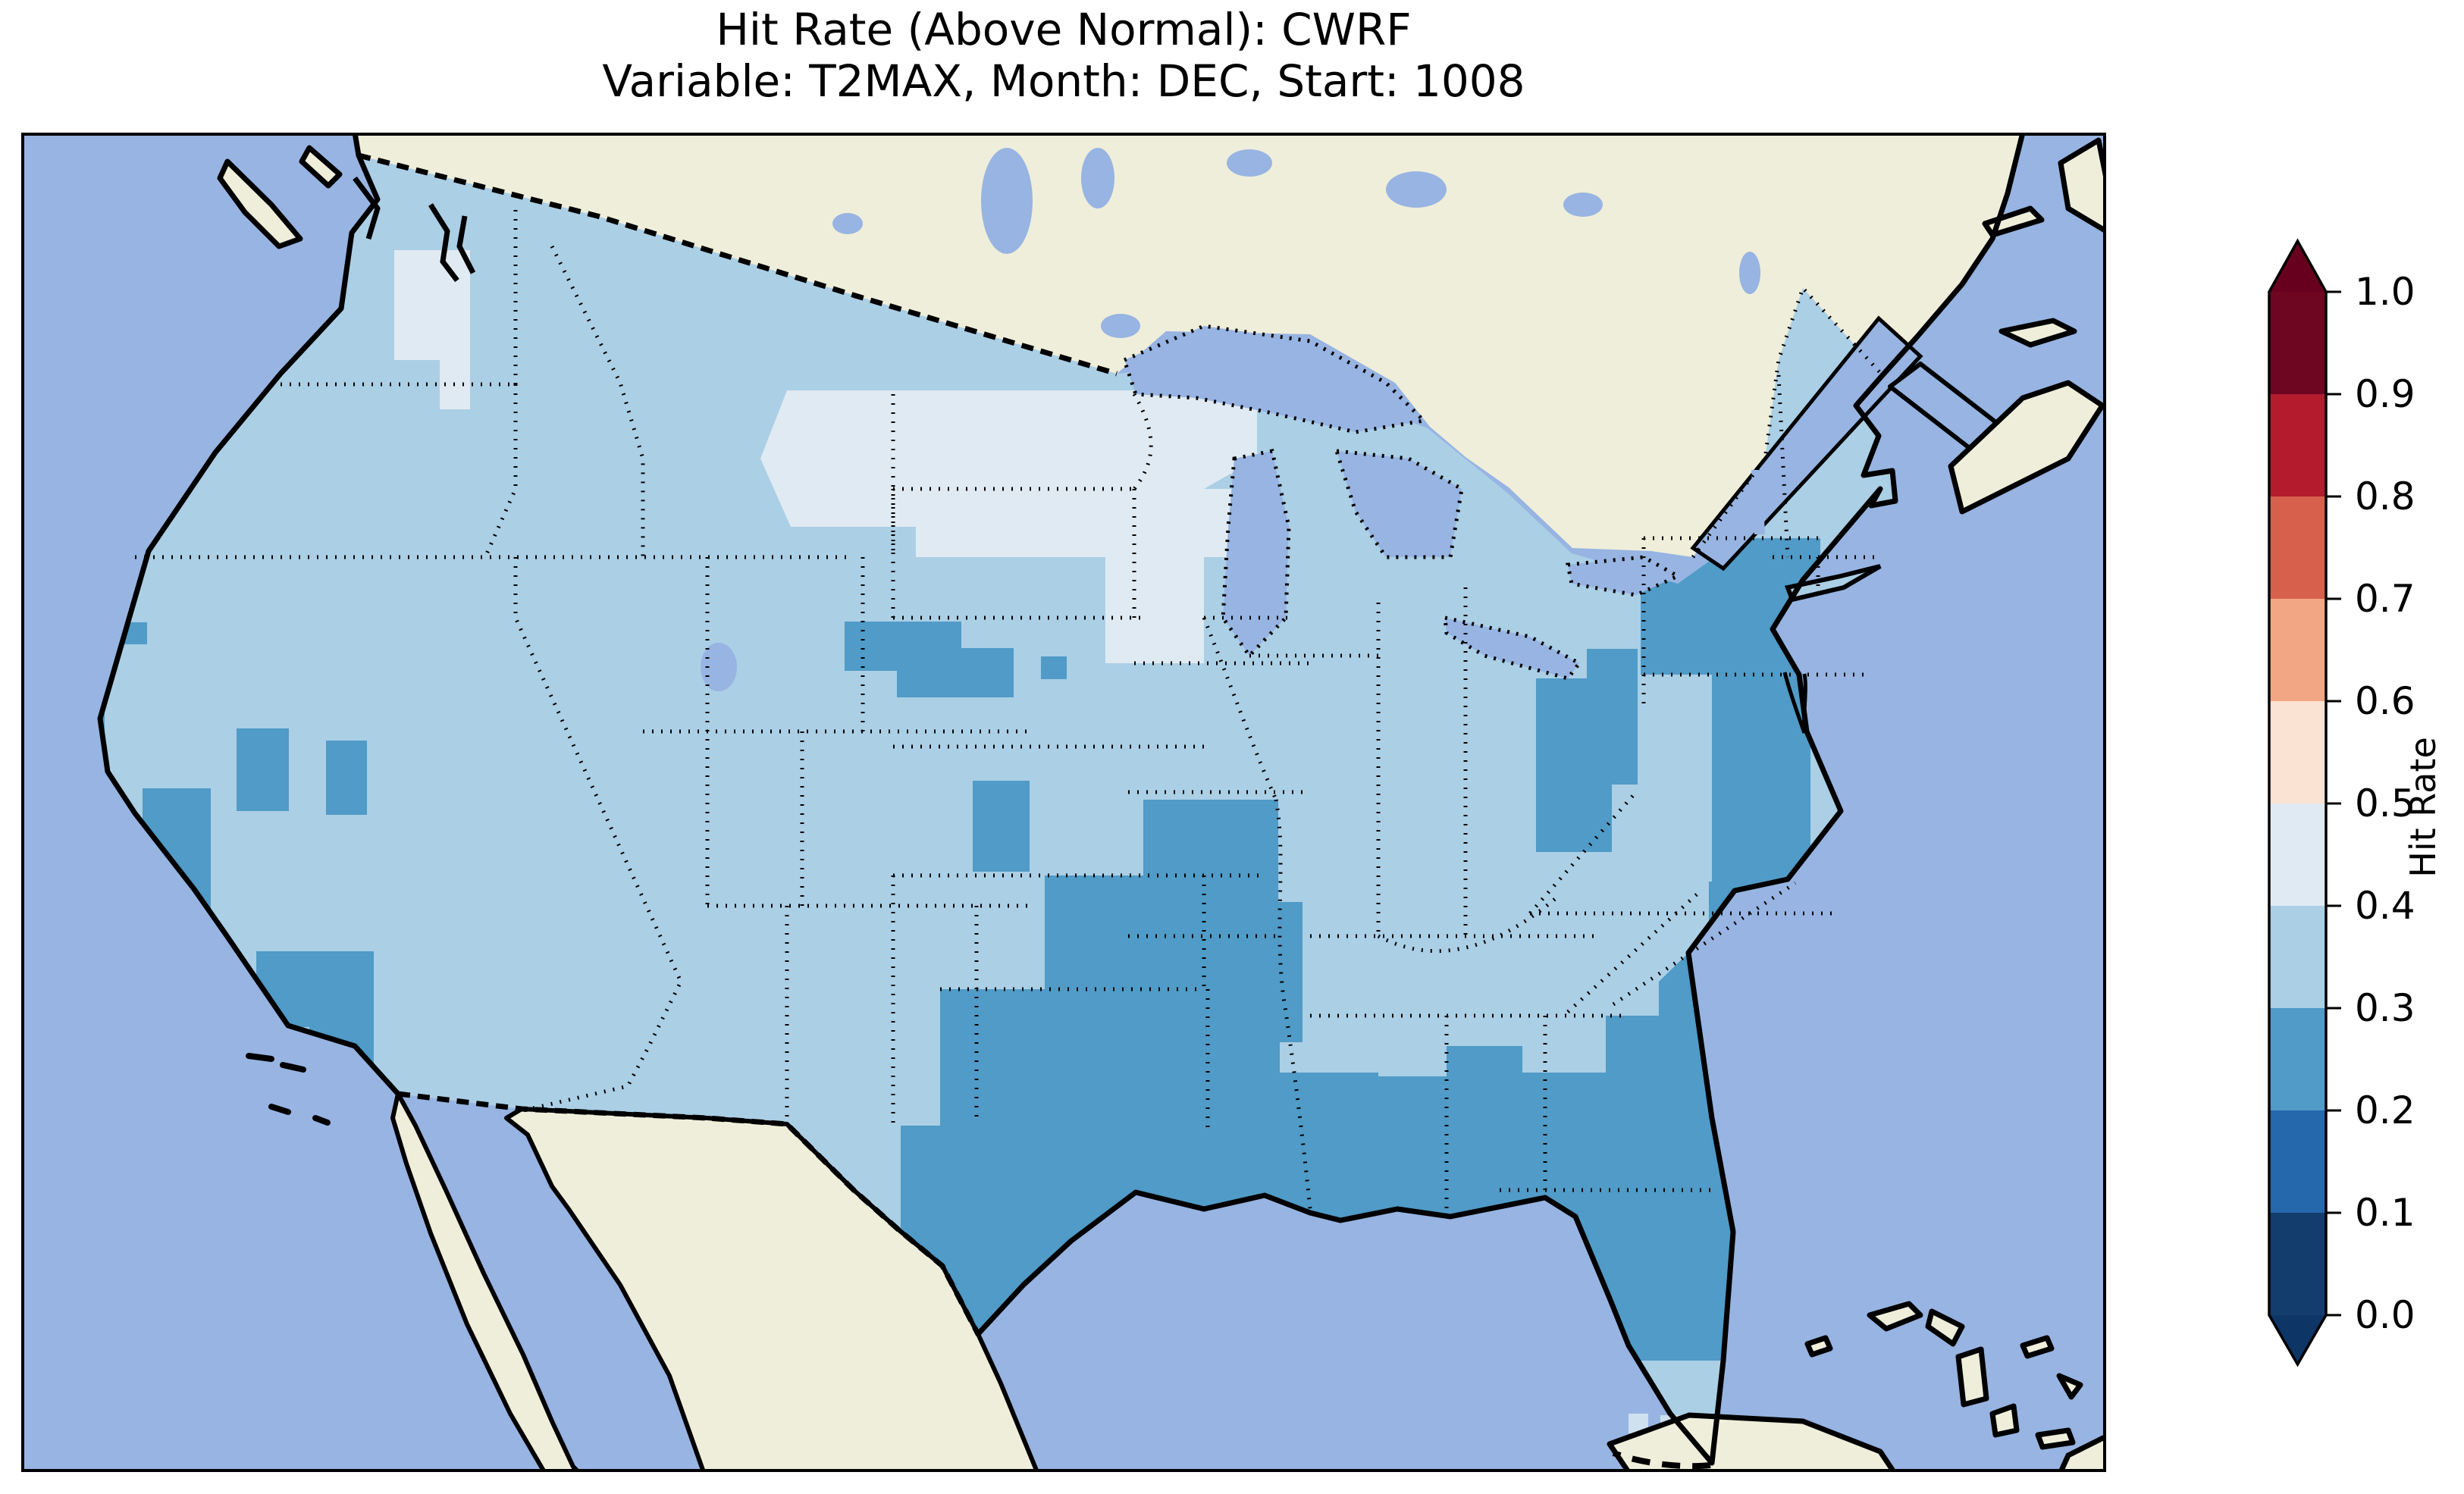  Describe the element at coordinates (2385, 496) in the screenshot. I see `tick-0.8: 0.8` at that location.